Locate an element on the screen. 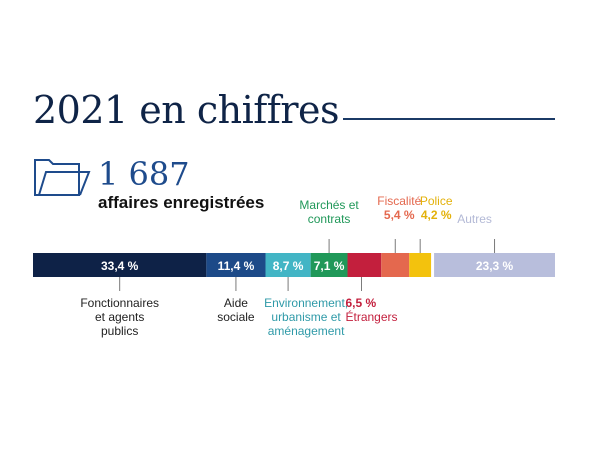 The height and width of the screenshot is (450, 600). cases-count: 1 687 is located at coordinates (144, 174).